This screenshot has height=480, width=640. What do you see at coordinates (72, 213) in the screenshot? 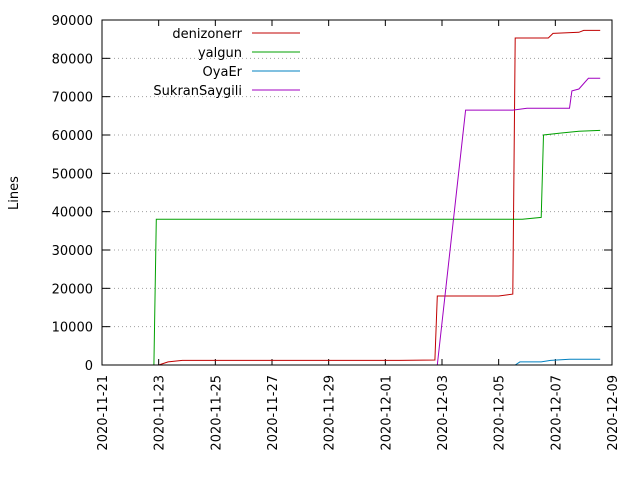
I see `y-tick-label: 40000` at bounding box center [72, 213].